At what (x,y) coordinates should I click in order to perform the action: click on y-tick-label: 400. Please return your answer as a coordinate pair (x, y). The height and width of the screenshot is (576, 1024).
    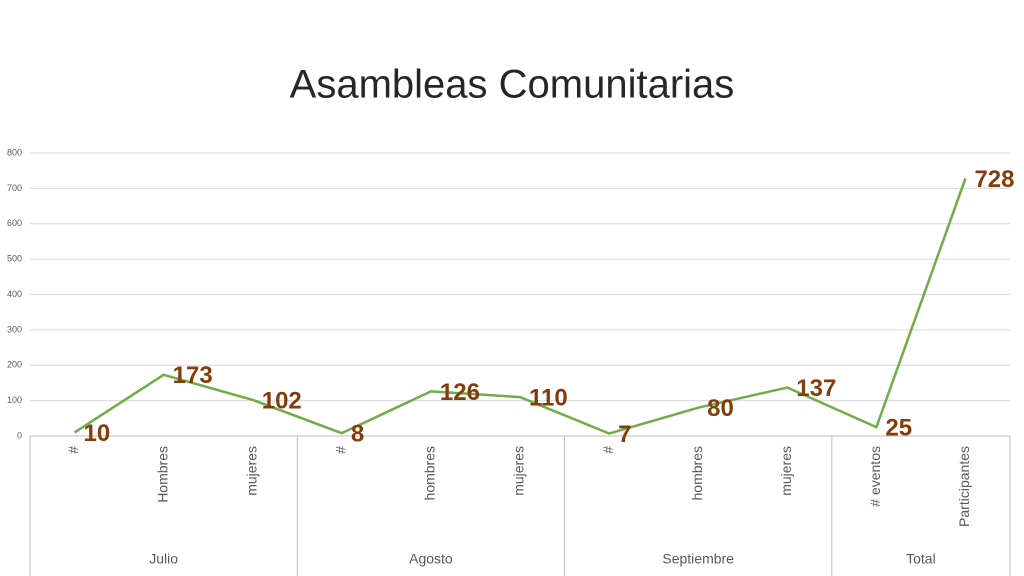
    Looking at the image, I should click on (14, 294).